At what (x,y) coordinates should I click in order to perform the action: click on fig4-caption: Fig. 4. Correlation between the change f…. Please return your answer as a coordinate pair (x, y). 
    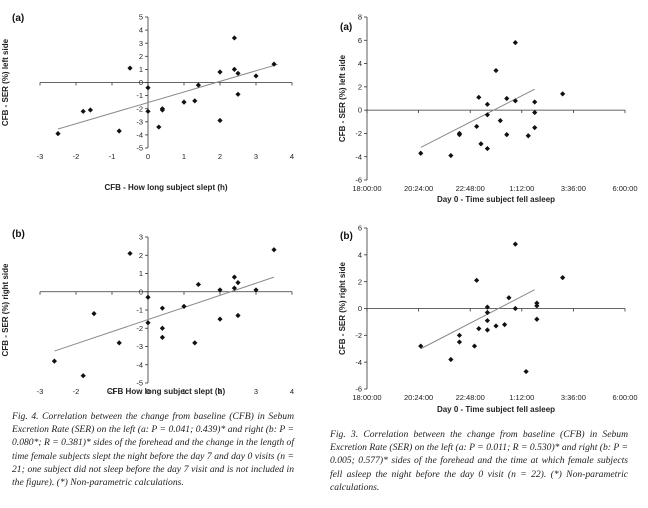
    Looking at the image, I should click on (153, 450).